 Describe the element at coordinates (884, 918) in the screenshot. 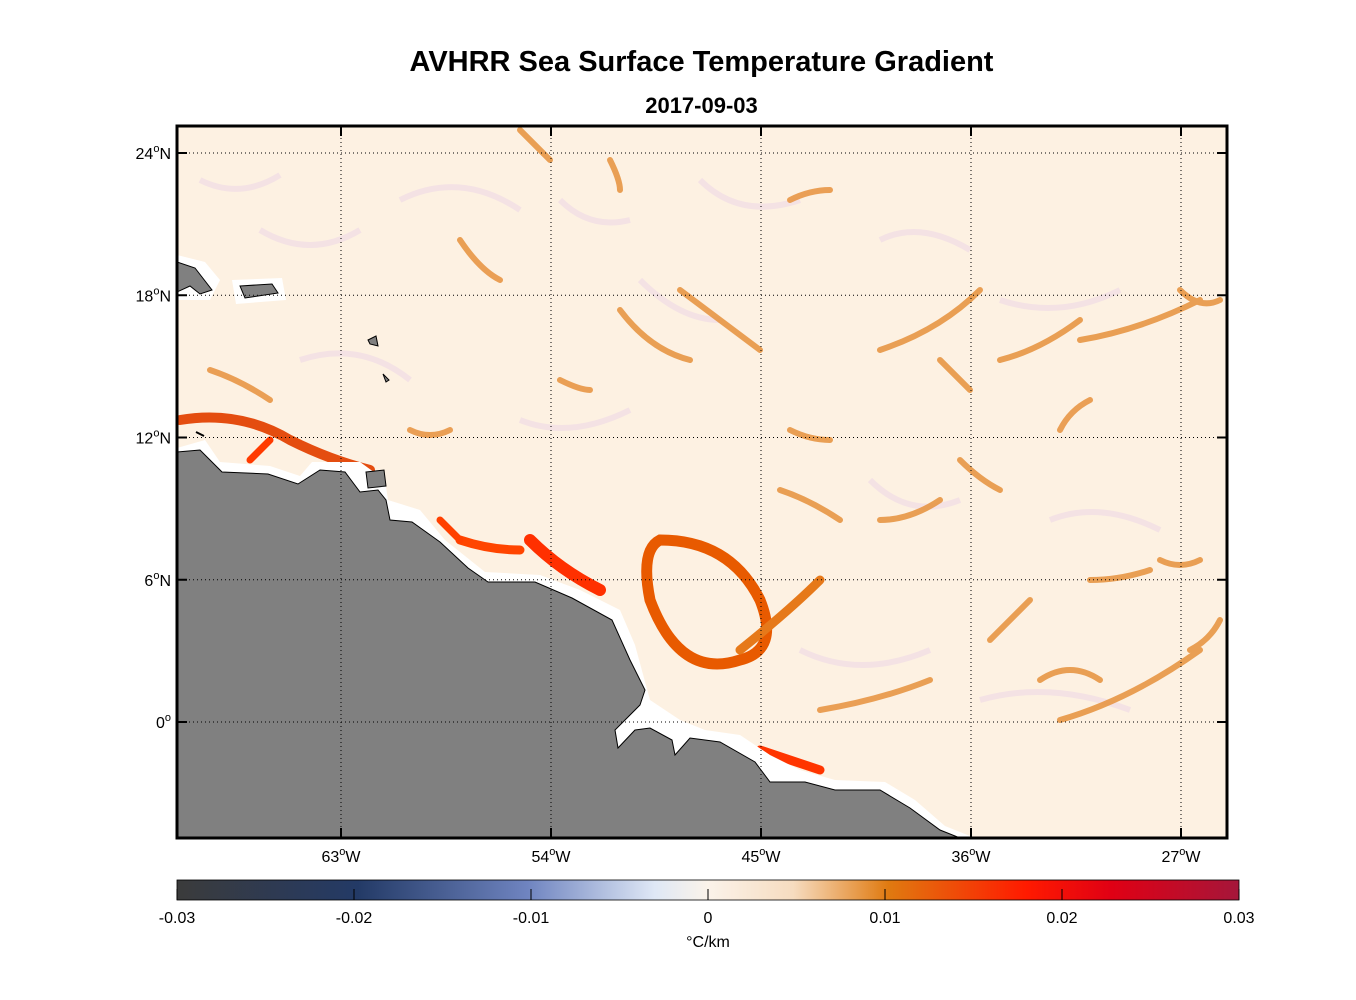

I see `colorbar-tick-label: 0.01` at that location.